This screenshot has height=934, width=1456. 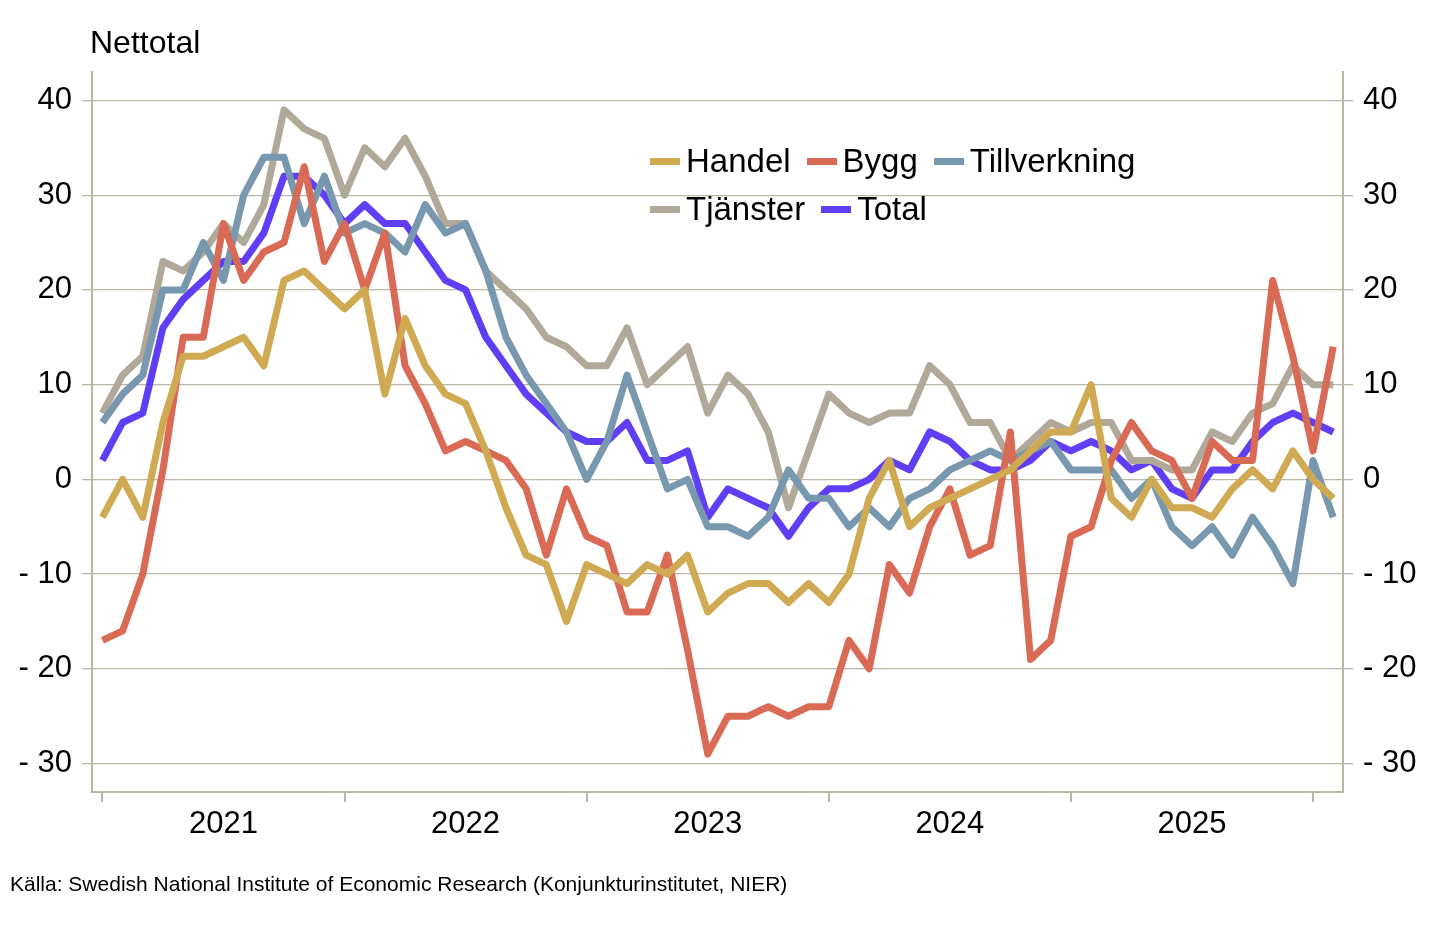 I want to click on y-tick-label: 40, so click(x=54, y=98).